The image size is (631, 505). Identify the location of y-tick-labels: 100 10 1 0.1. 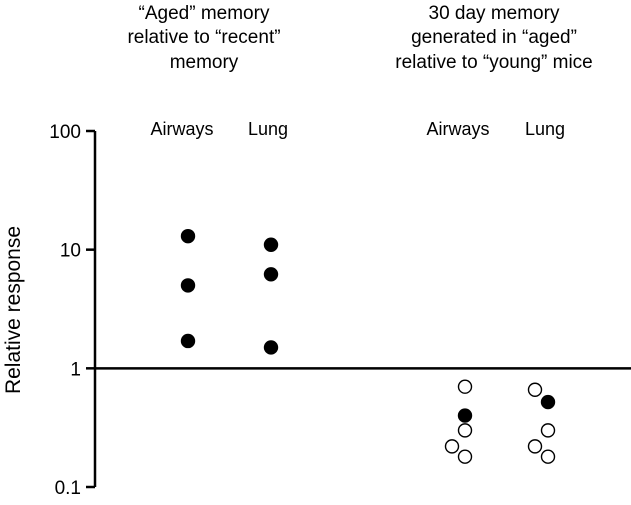
(65, 310).